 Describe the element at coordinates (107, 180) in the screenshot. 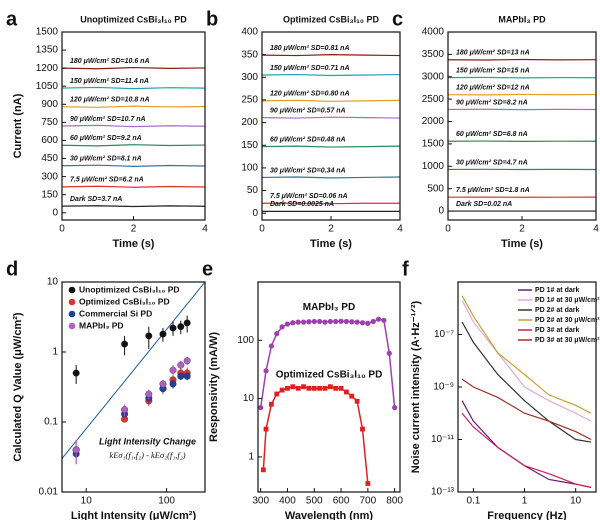

I see `series-label: 7.5 μW/cm² SD=6.2 nA` at that location.